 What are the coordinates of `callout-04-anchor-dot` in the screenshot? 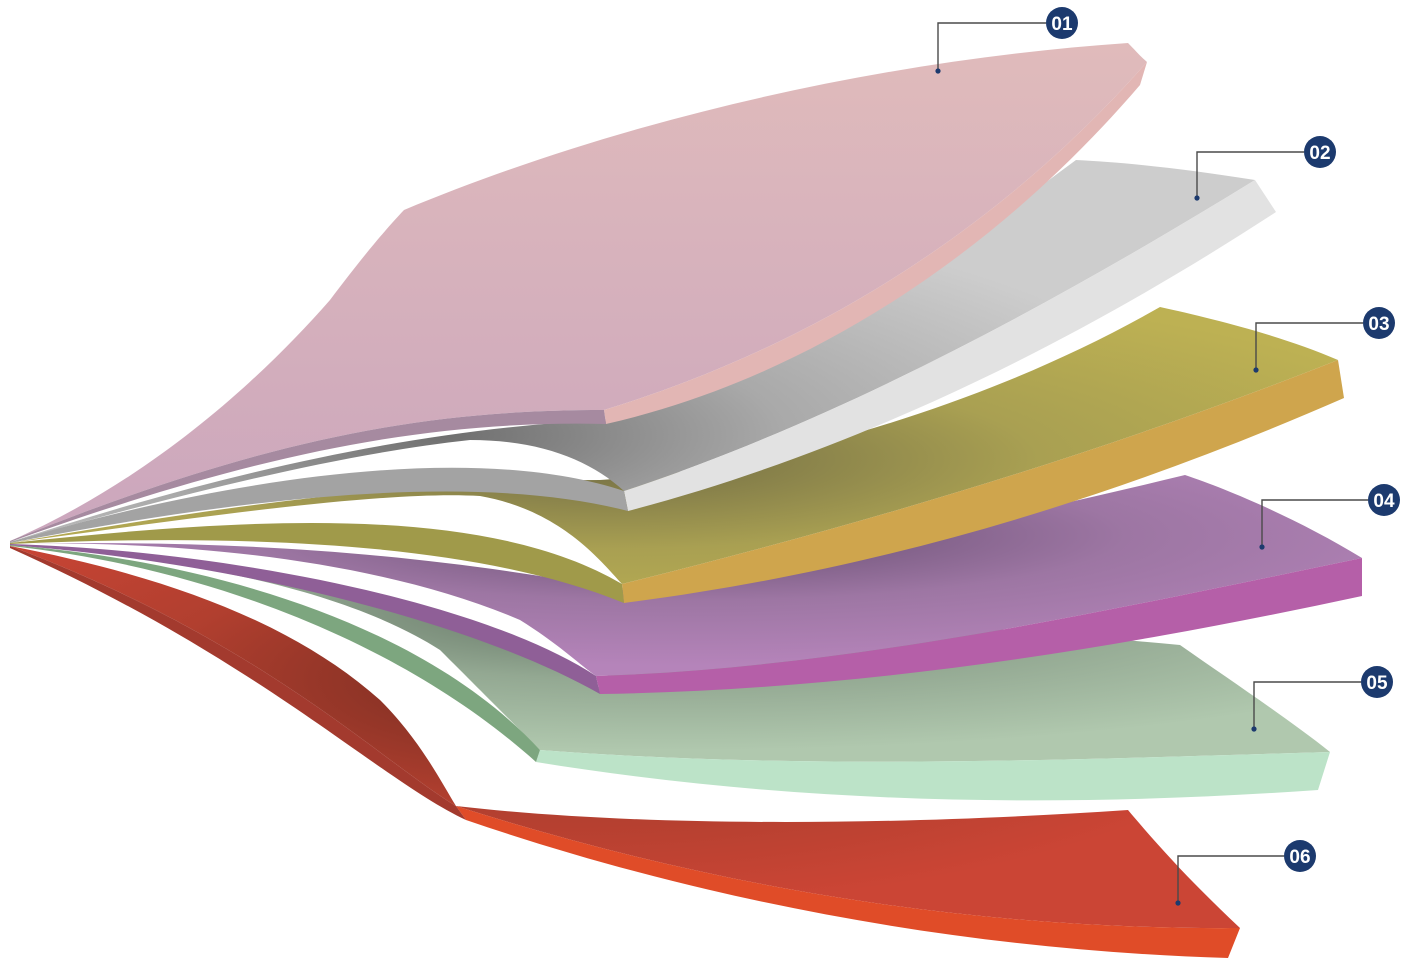 It's located at (1261, 546).